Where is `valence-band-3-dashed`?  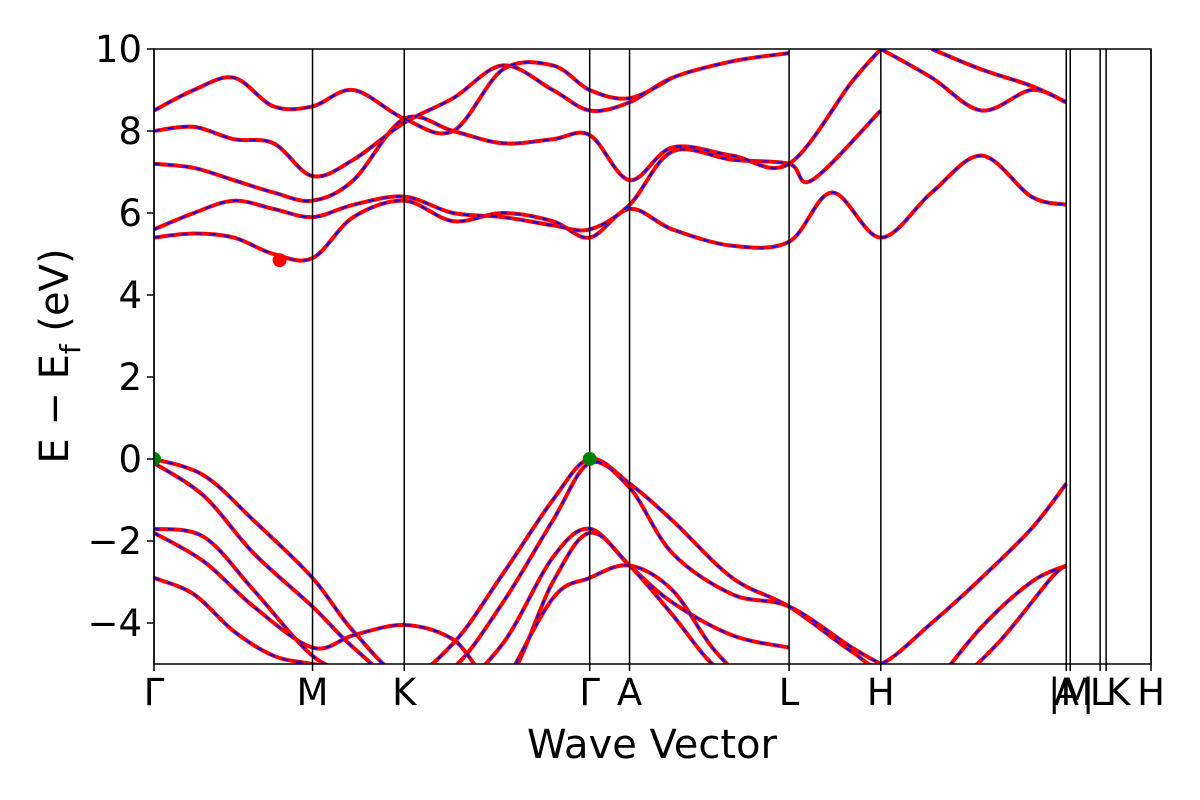 valence-band-3-dashed is located at coordinates (472, 595).